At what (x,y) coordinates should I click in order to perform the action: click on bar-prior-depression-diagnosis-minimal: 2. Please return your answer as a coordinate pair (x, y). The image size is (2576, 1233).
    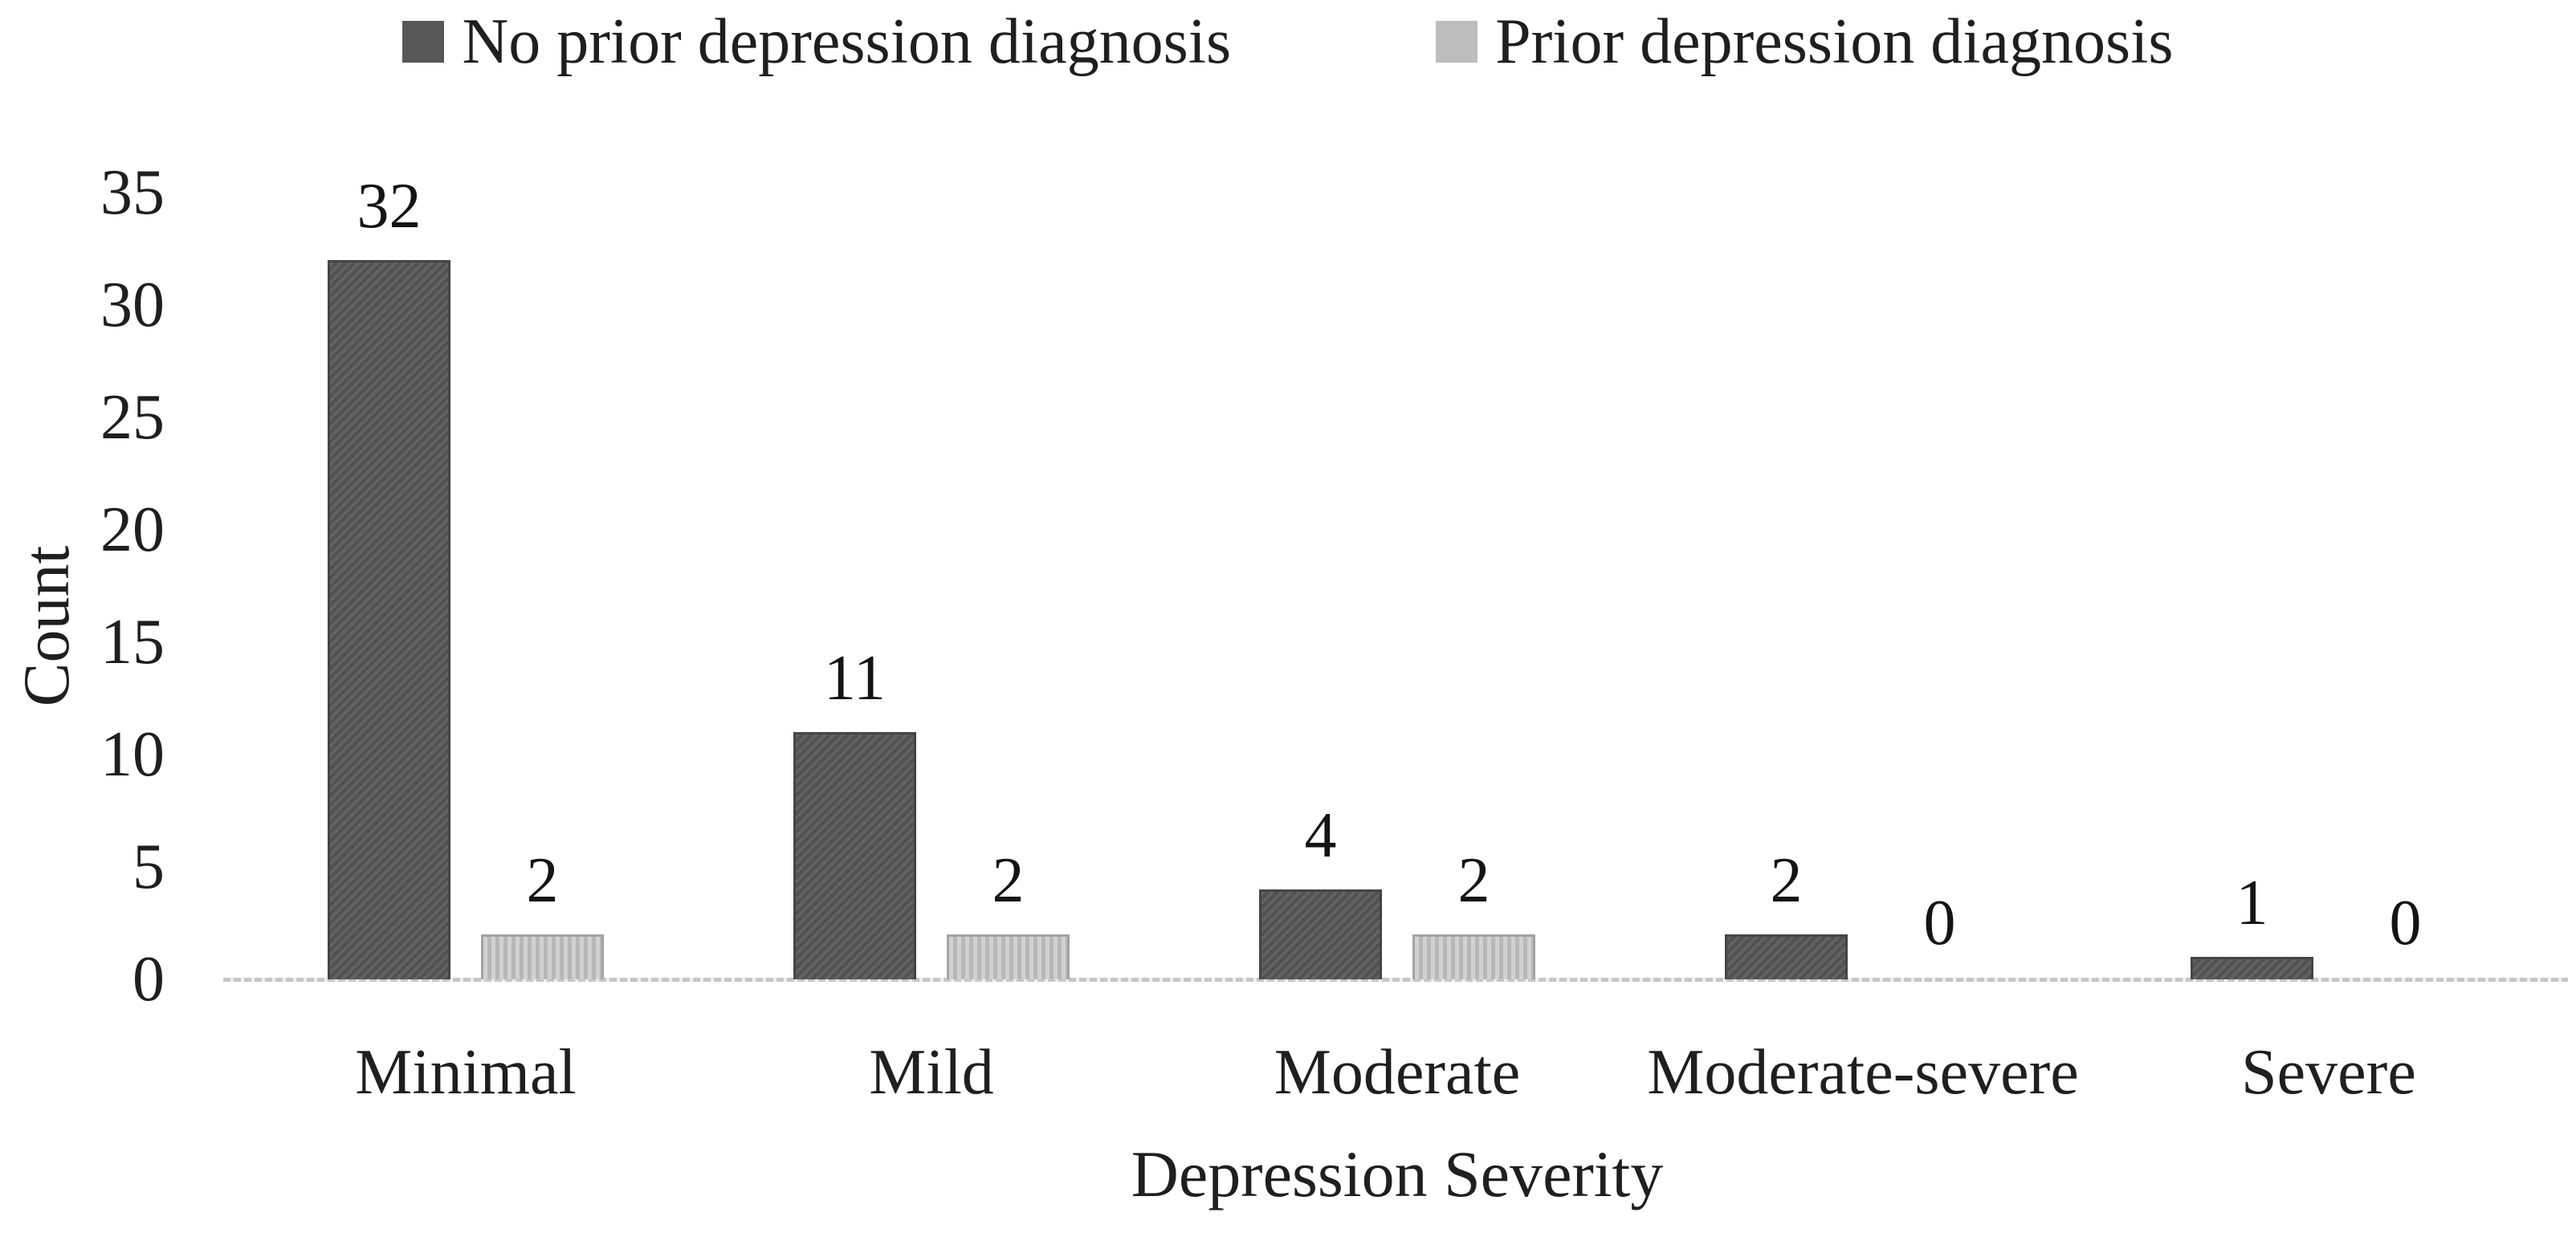
    Looking at the image, I should click on (542, 913).